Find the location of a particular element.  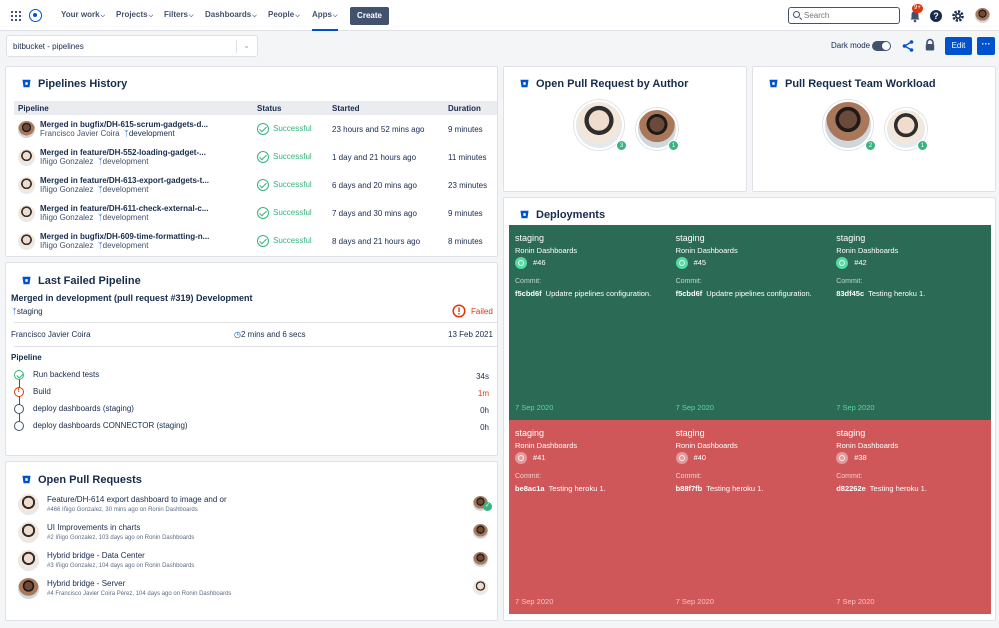

branch-icon: ᛉ is located at coordinates (14, 311).